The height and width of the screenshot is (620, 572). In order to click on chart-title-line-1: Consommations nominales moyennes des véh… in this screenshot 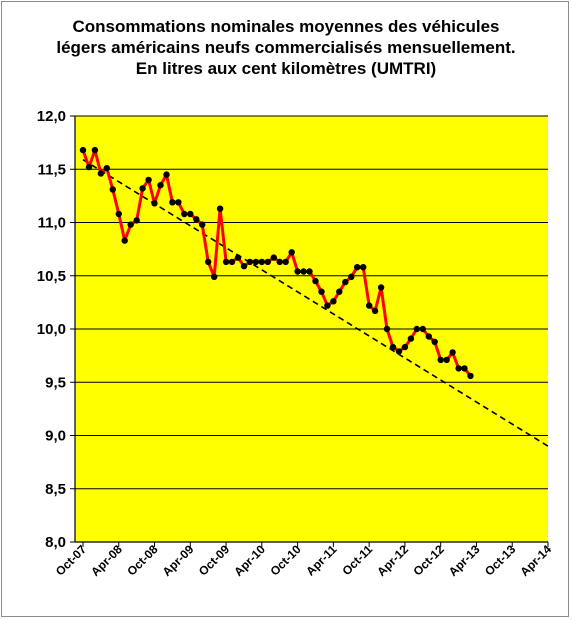, I will do `click(286, 26)`.